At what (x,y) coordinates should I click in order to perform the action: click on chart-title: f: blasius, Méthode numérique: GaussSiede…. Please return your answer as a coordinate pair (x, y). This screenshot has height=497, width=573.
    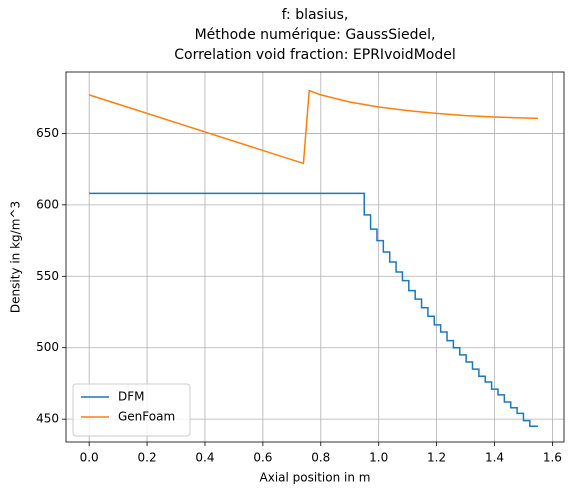
    Looking at the image, I should click on (314, 35).